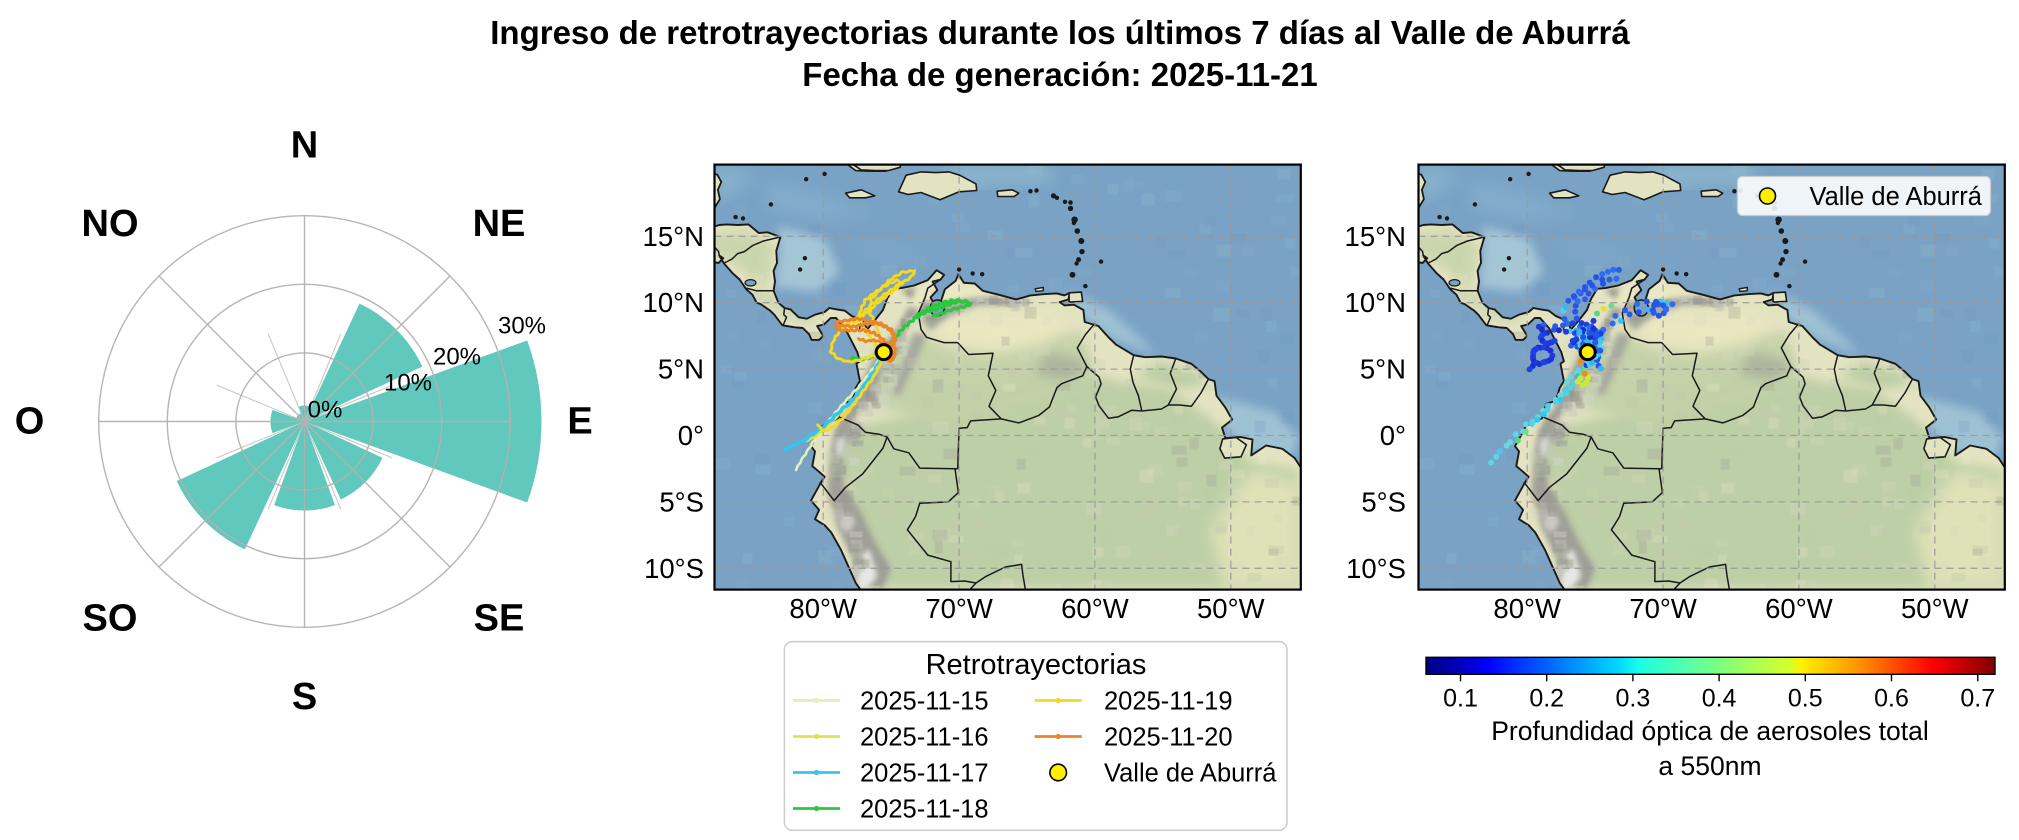  Describe the element at coordinates (304, 697) in the screenshot. I see `svg-text: S` at that location.